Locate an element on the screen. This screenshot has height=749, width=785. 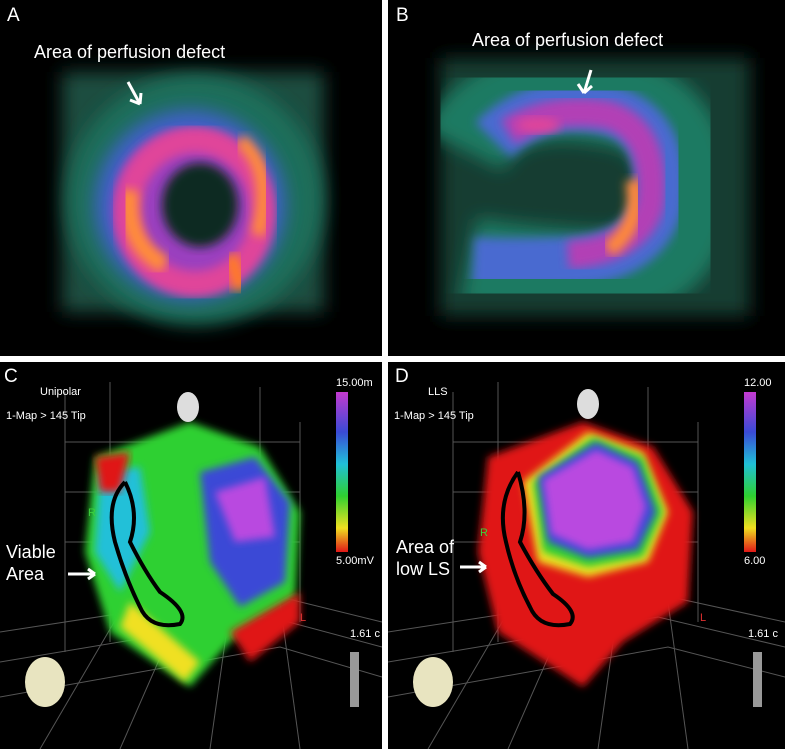
panel-d-distance: 1.61 c is located at coordinates (763, 634).